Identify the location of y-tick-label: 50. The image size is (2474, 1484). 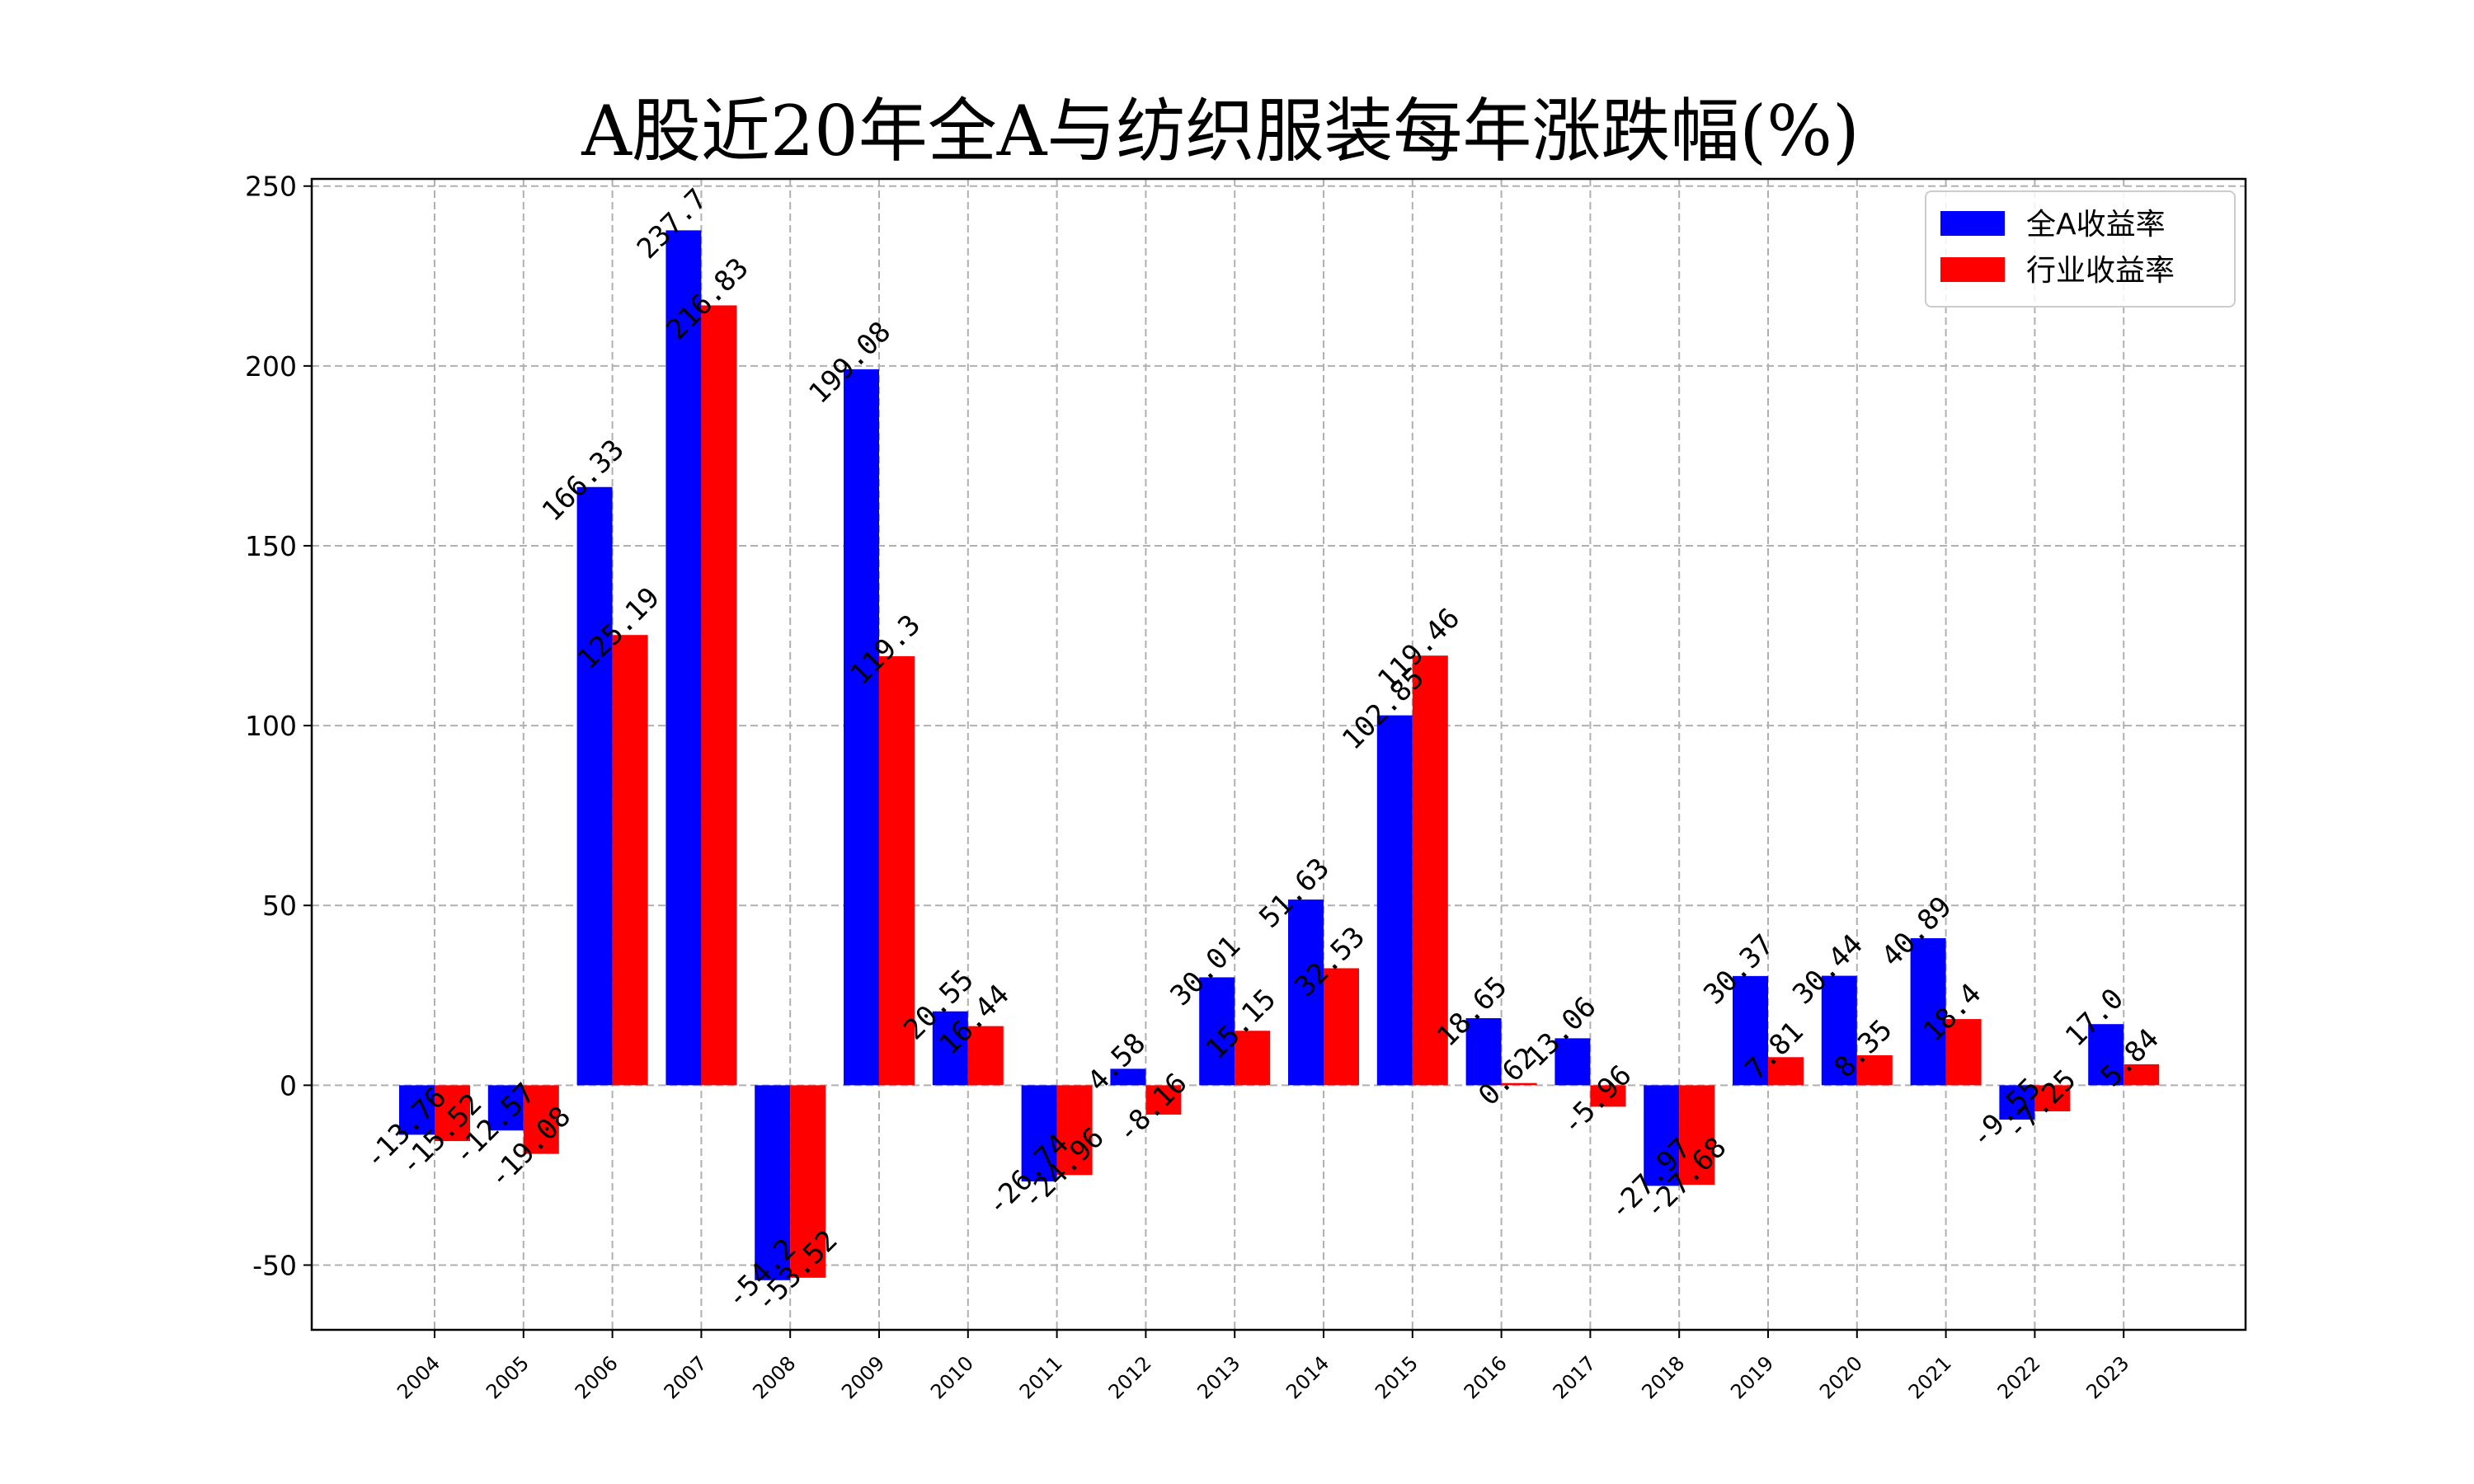
(279, 906).